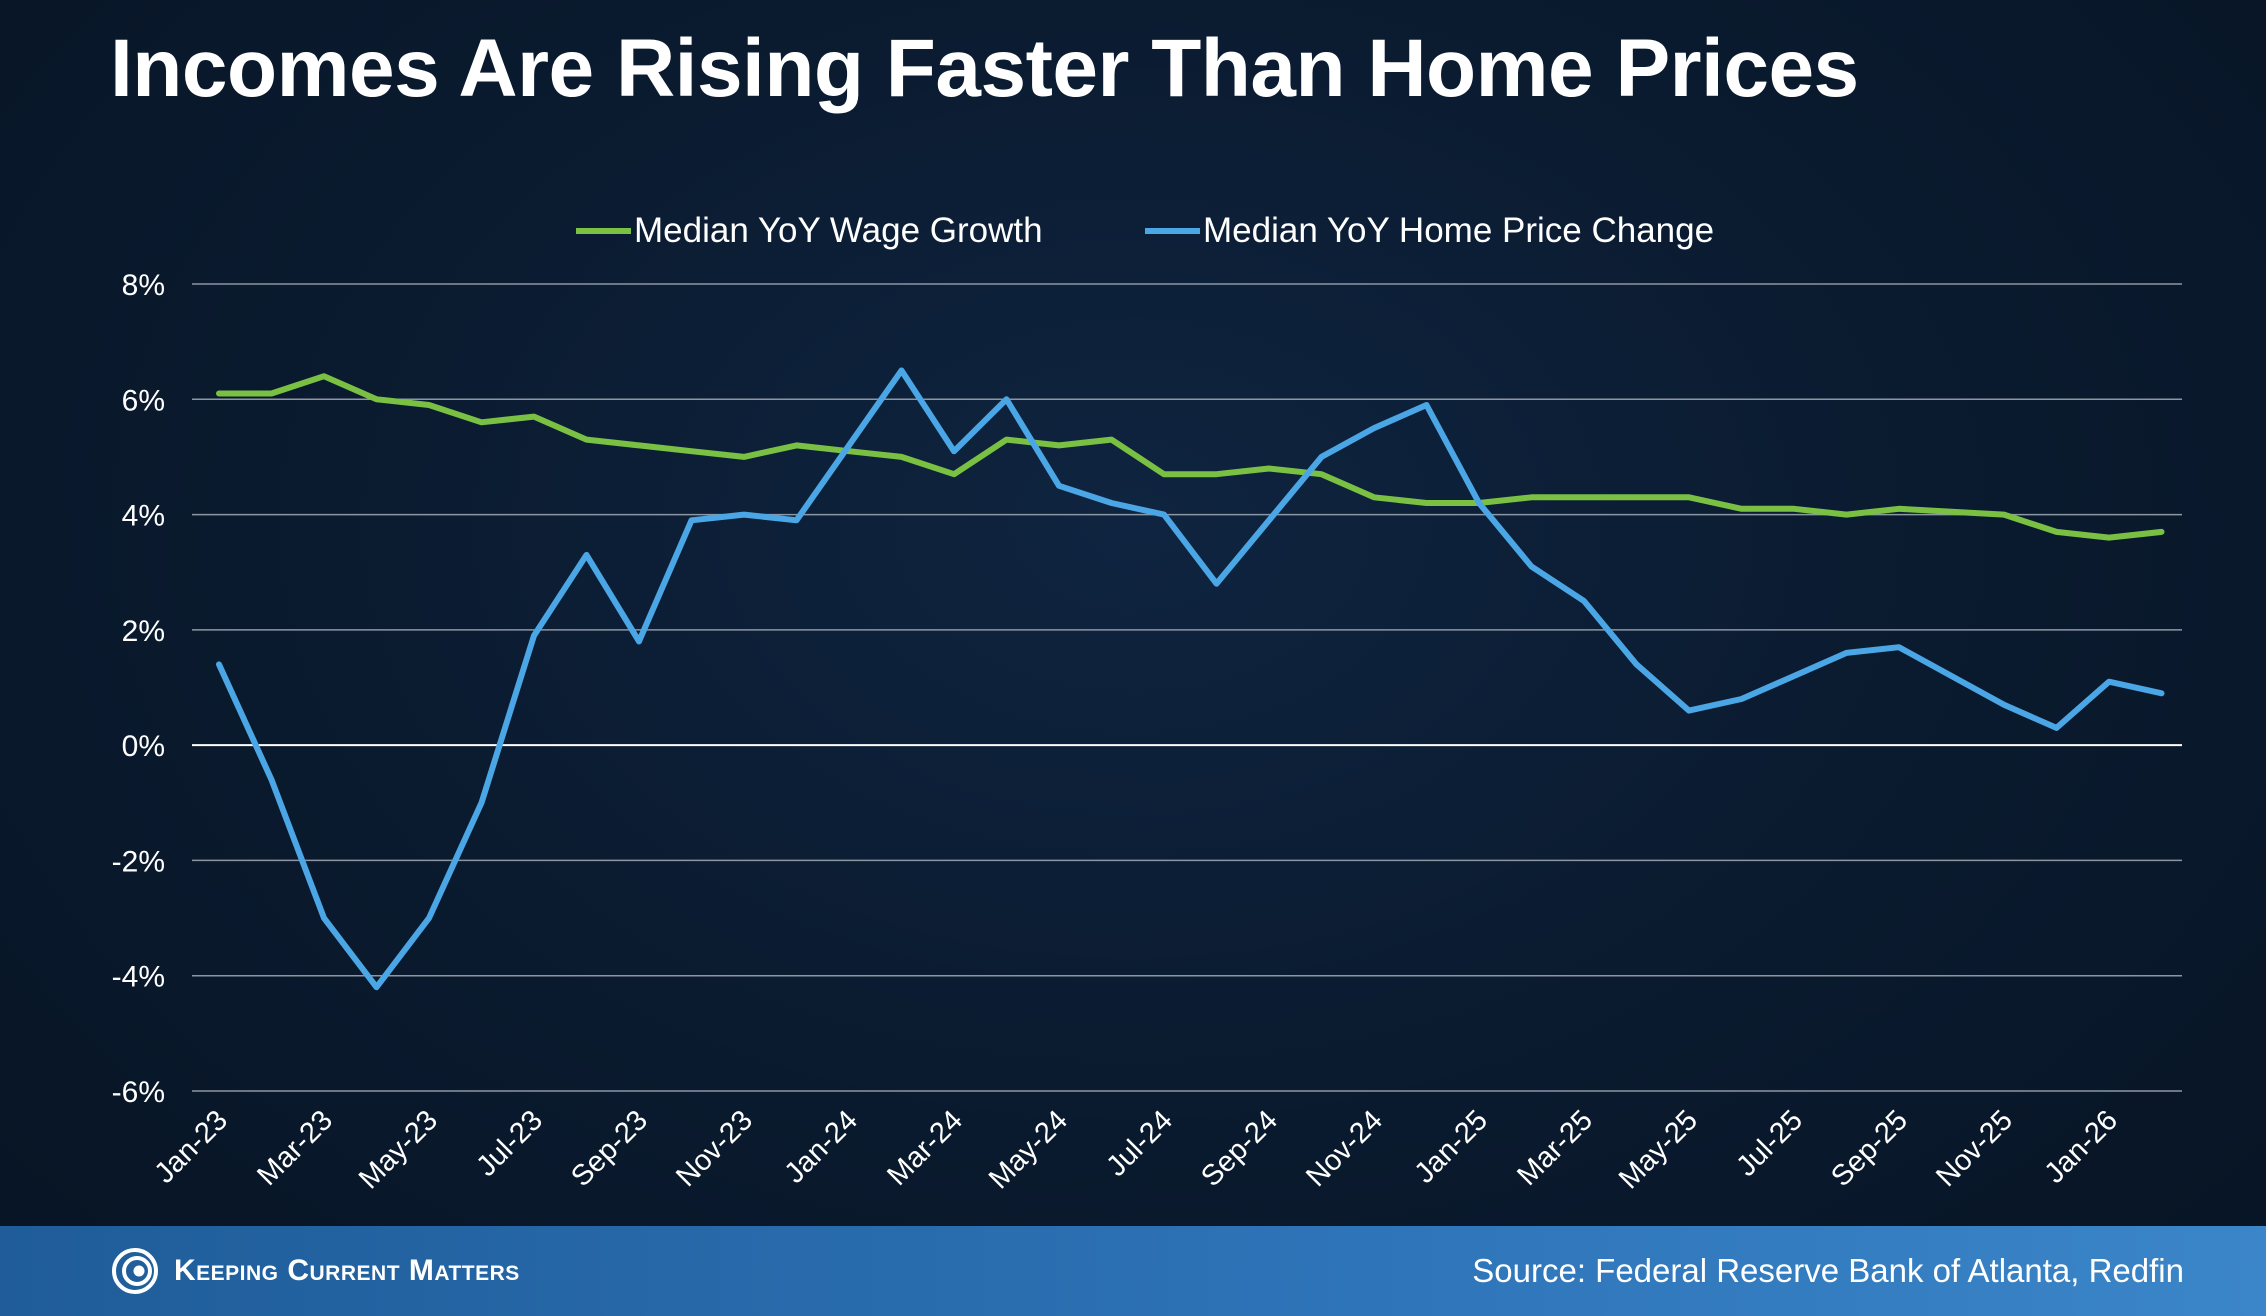  I want to click on kcm-logo-icon, so click(135, 1271).